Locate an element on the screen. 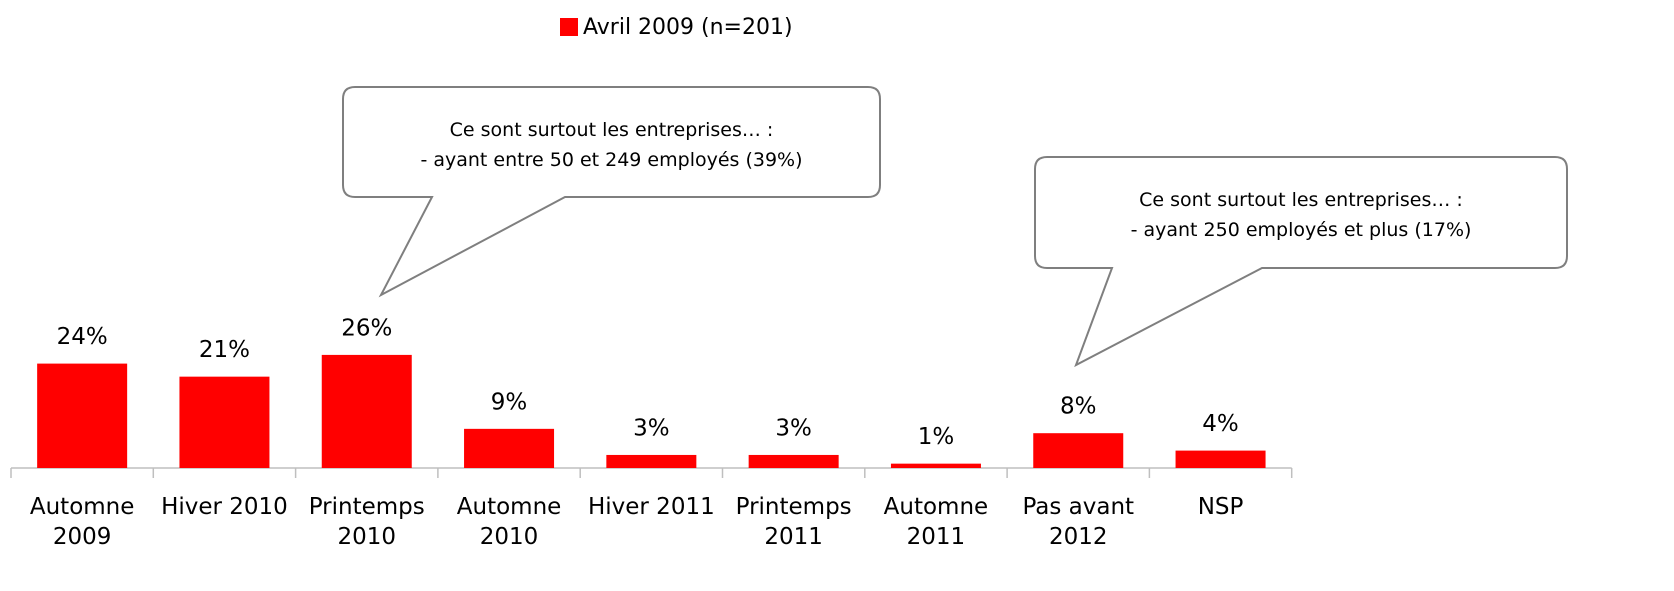 Image resolution: width=1674 pixels, height=591 pixels. x-tick-label: Automne 2009 is located at coordinates (82, 522).